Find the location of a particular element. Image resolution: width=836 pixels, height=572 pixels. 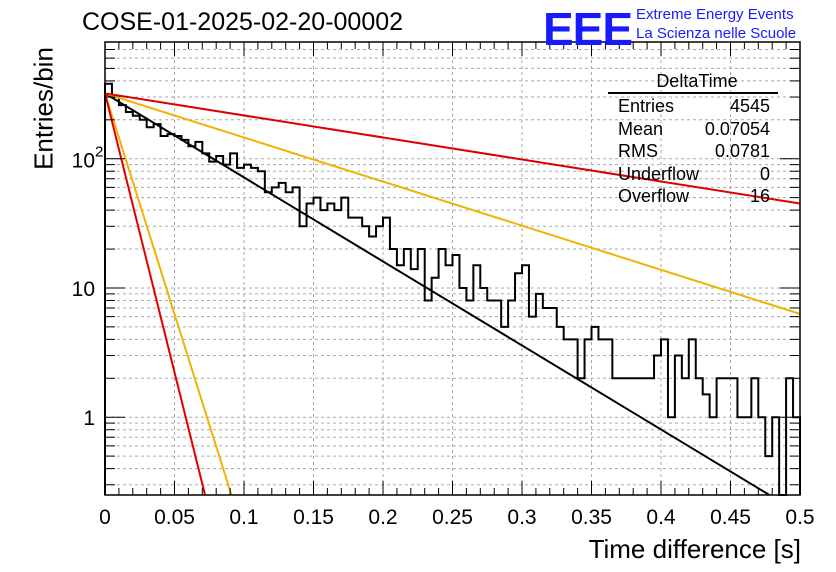

stats-row-rms: RMS 0.0781 is located at coordinates (693, 151).